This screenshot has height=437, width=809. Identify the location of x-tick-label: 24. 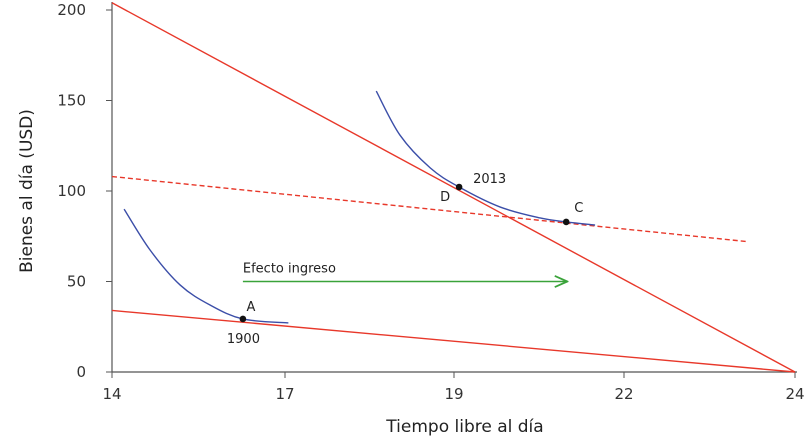
(794, 394).